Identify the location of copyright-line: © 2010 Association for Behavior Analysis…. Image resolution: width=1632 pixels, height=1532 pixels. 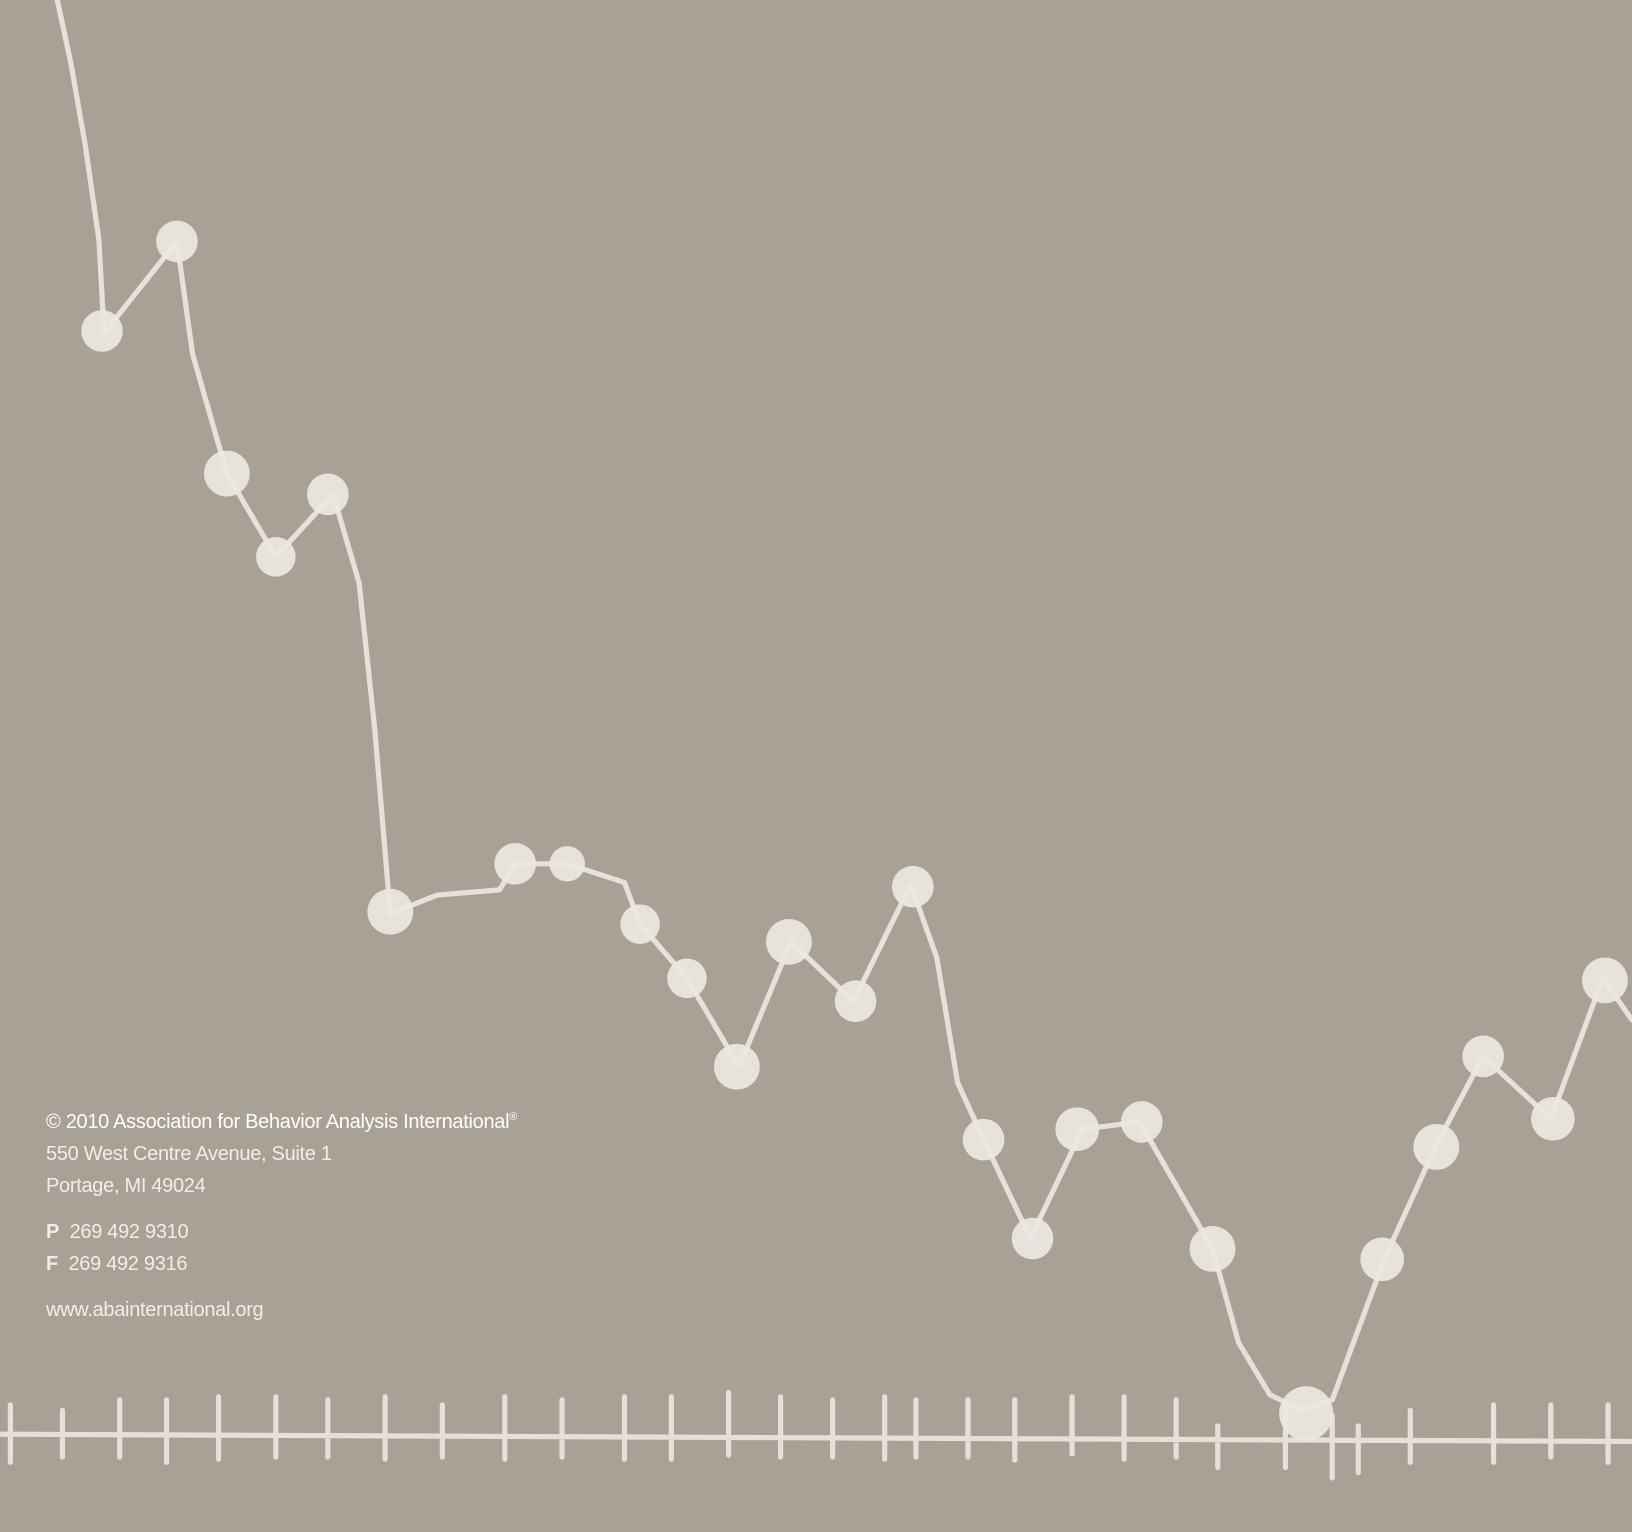
(281, 1122).